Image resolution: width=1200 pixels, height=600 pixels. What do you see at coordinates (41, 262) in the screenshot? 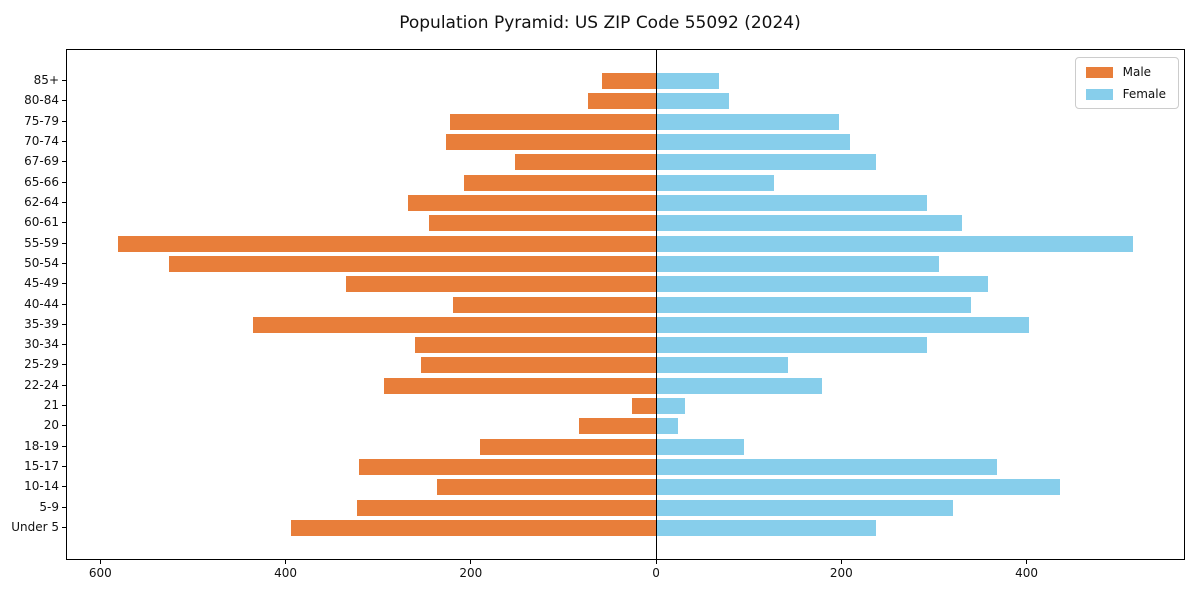
I see `y-tick-label: 50-54` at bounding box center [41, 262].